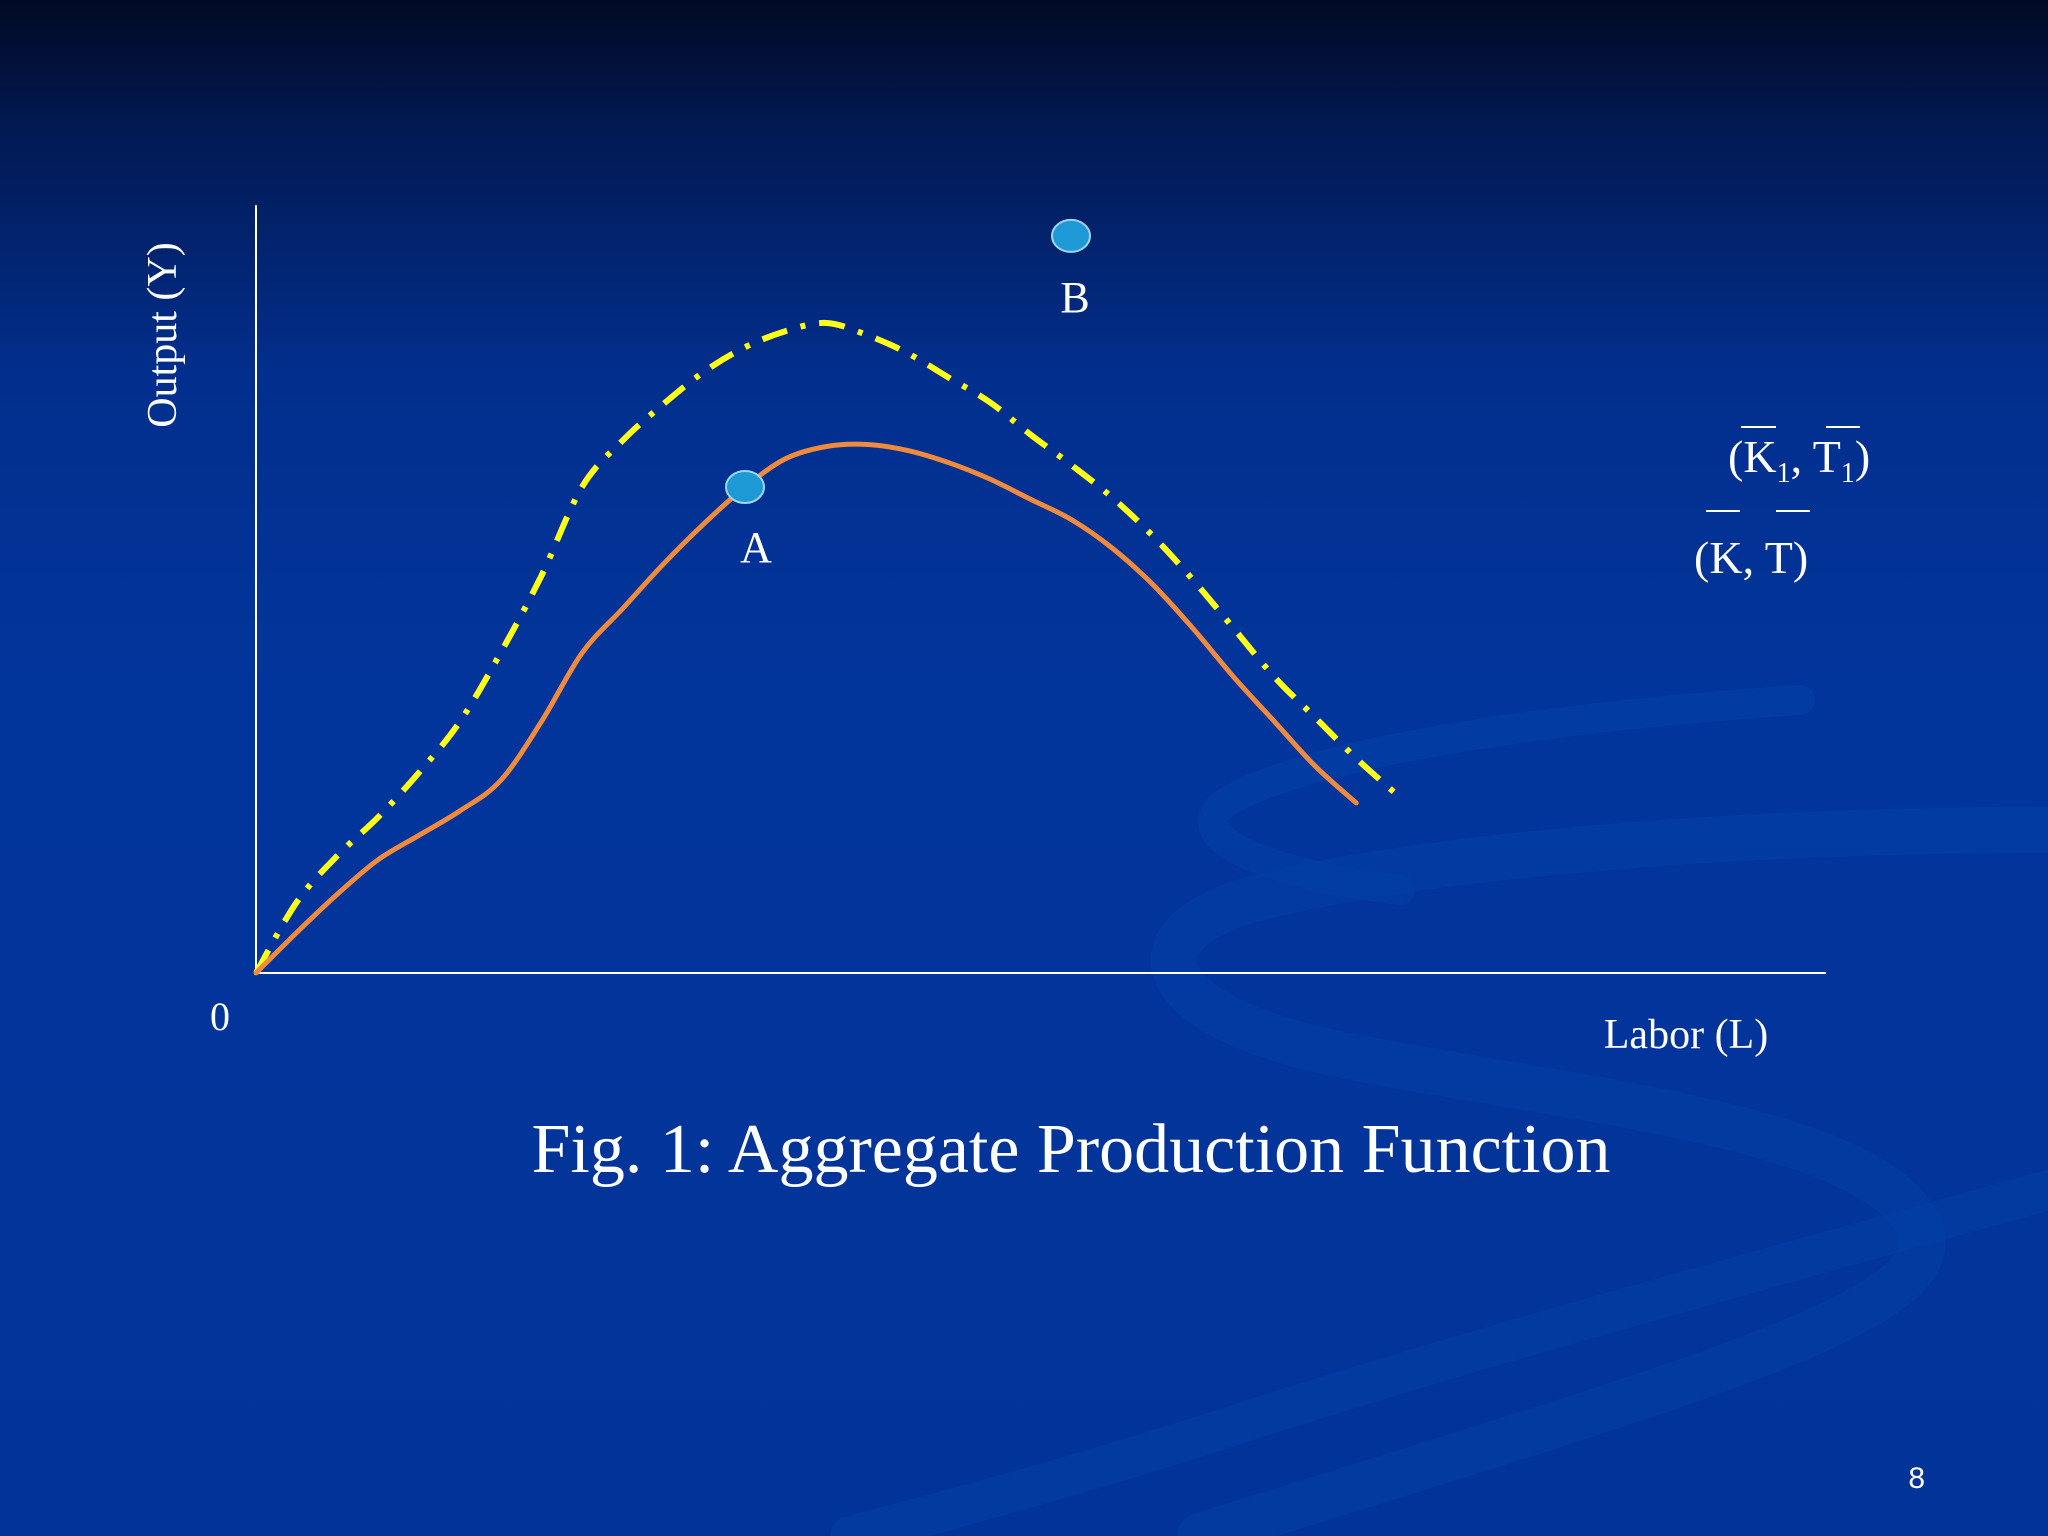  I want to click on chart-title: Fig. 1: Aggregate Production Function, so click(1070, 1149).